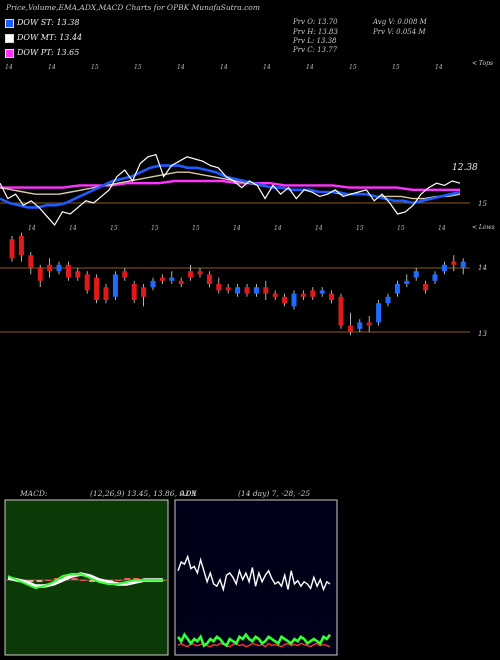 The image size is (500, 660). I want to click on candle-axis-14: 14, so click(482, 268).